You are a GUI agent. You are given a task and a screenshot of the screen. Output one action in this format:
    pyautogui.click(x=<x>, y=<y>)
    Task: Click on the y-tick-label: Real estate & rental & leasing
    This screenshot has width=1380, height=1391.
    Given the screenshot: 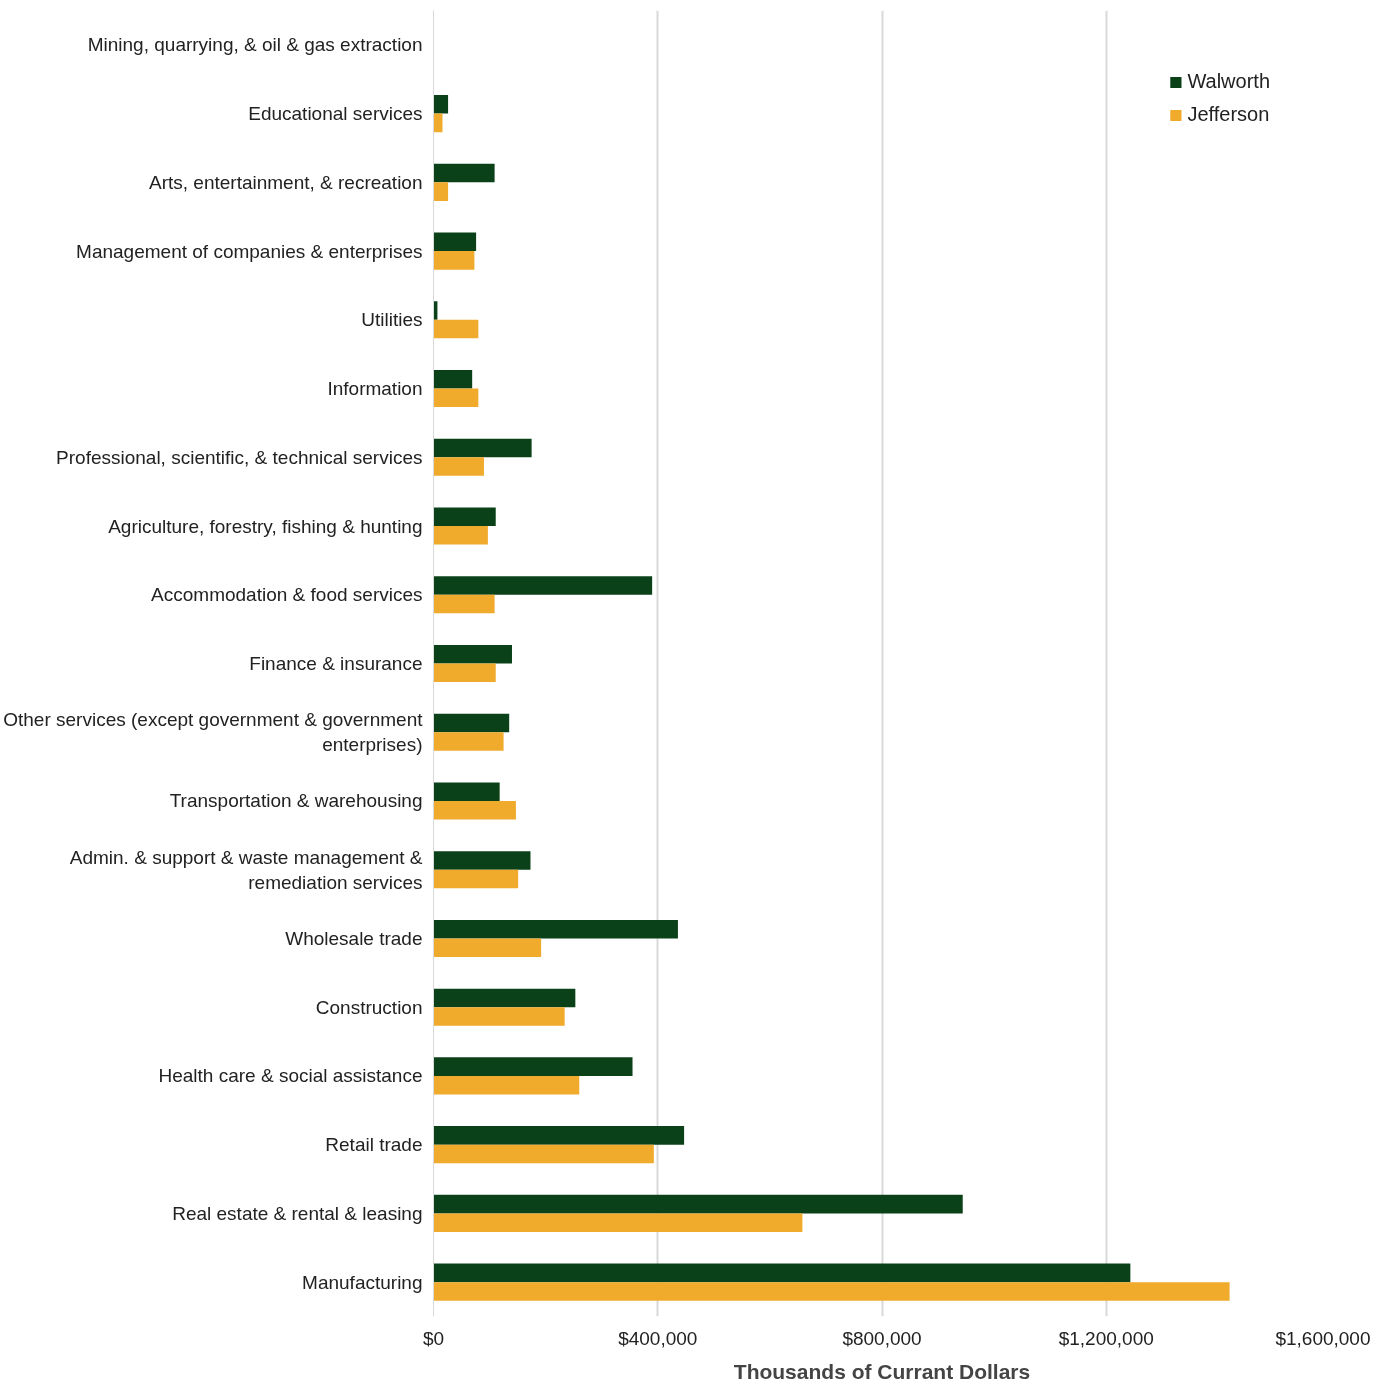 What is the action you would take?
    pyautogui.click(x=297, y=1213)
    